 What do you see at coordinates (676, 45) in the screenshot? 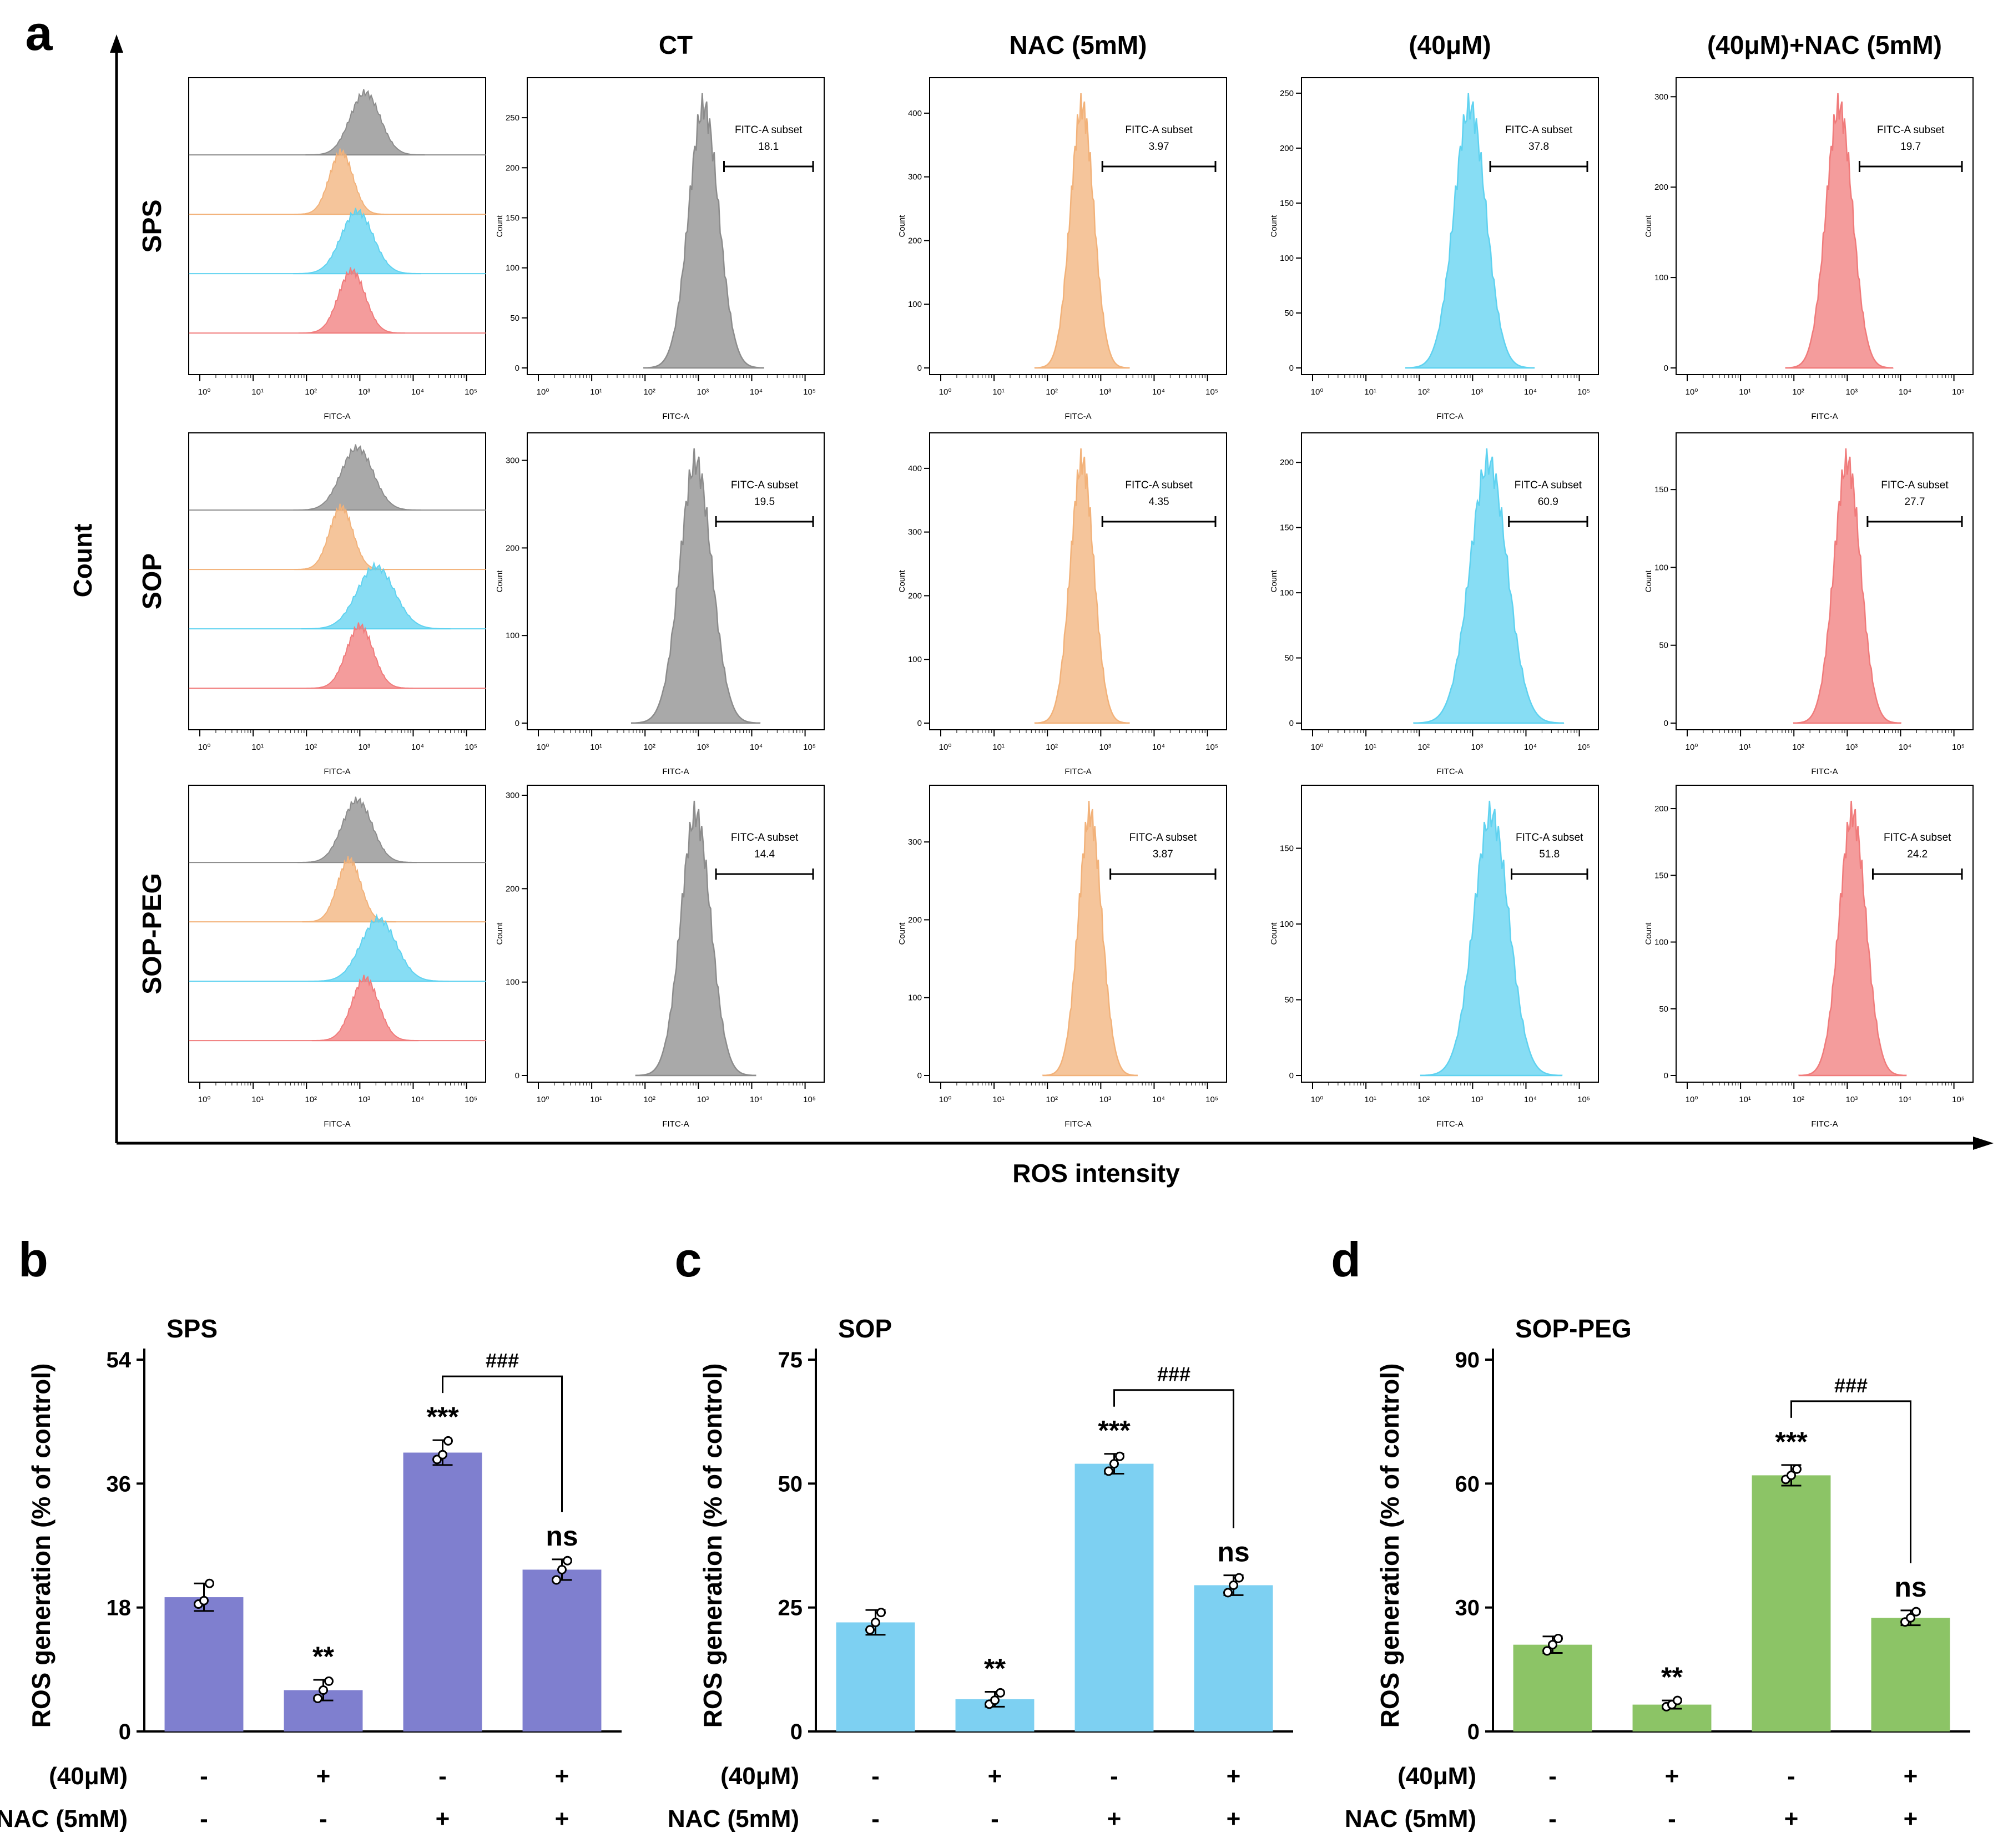
I see `column-header: CT` at bounding box center [676, 45].